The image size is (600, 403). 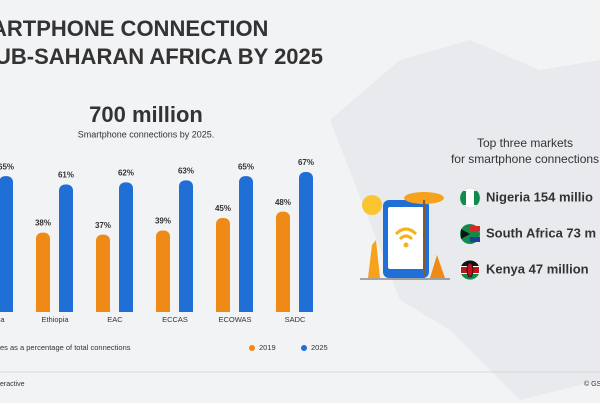 I want to click on market-item: South Africa 73 m, so click(x=541, y=232).